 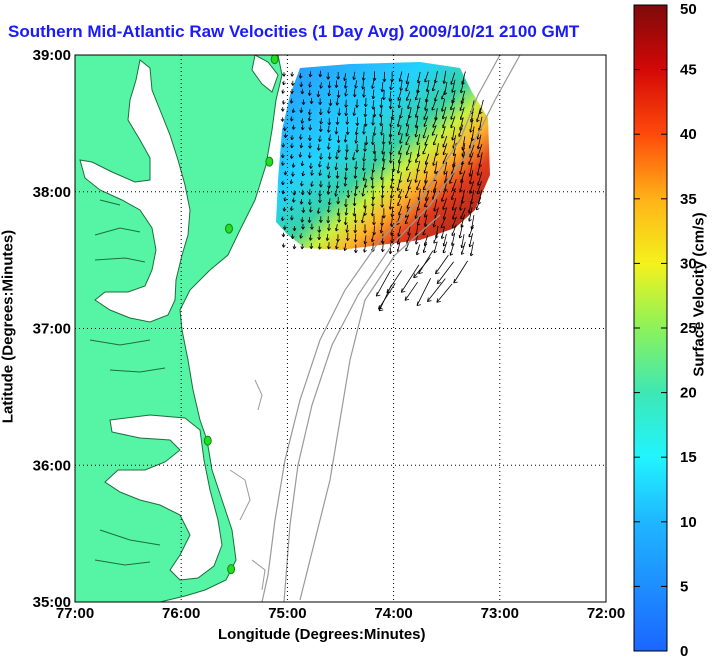 What do you see at coordinates (699, 294) in the screenshot?
I see `colorbar-label: Surface Velocity (cm/s)` at bounding box center [699, 294].